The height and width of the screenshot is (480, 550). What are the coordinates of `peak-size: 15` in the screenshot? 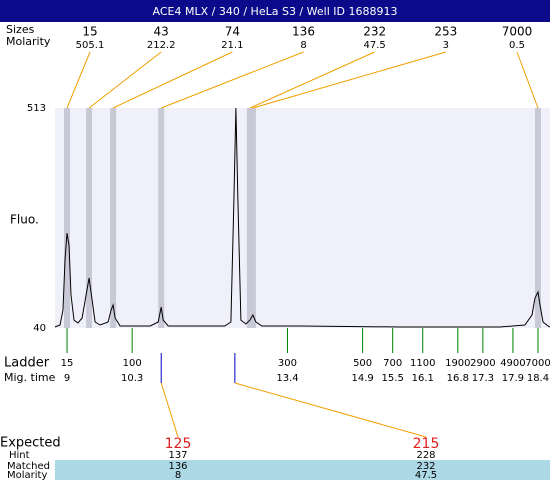 It's located at (89, 32).